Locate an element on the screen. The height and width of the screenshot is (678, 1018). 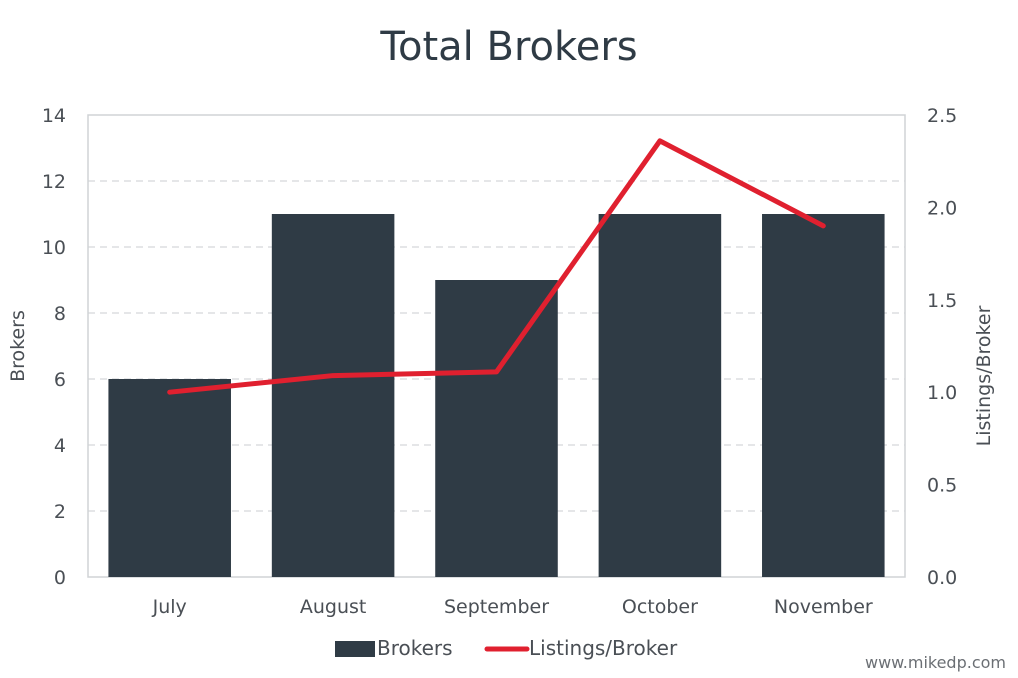
y2-tick-label: 1.5 is located at coordinates (942, 301).